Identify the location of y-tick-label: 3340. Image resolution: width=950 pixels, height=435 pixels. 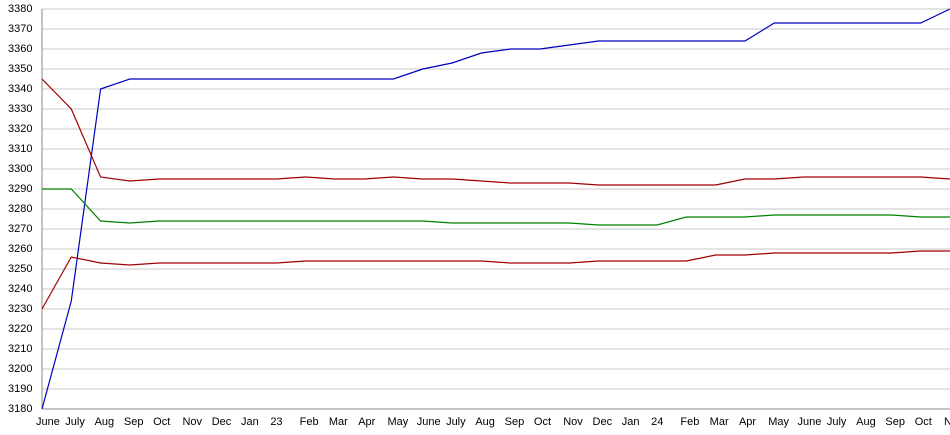
(20, 89).